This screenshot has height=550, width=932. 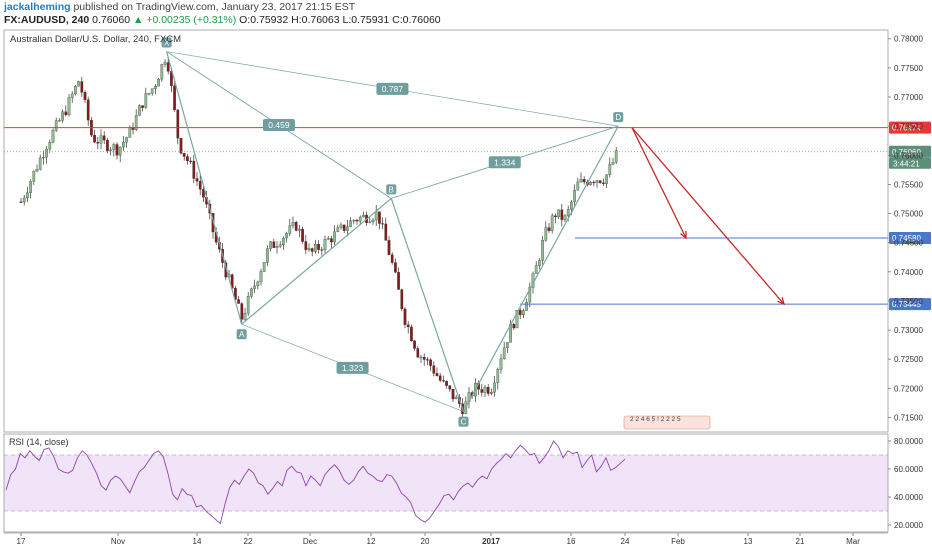 What do you see at coordinates (906, 152) in the screenshot?
I see `last-price-label: 0.76060` at bounding box center [906, 152].